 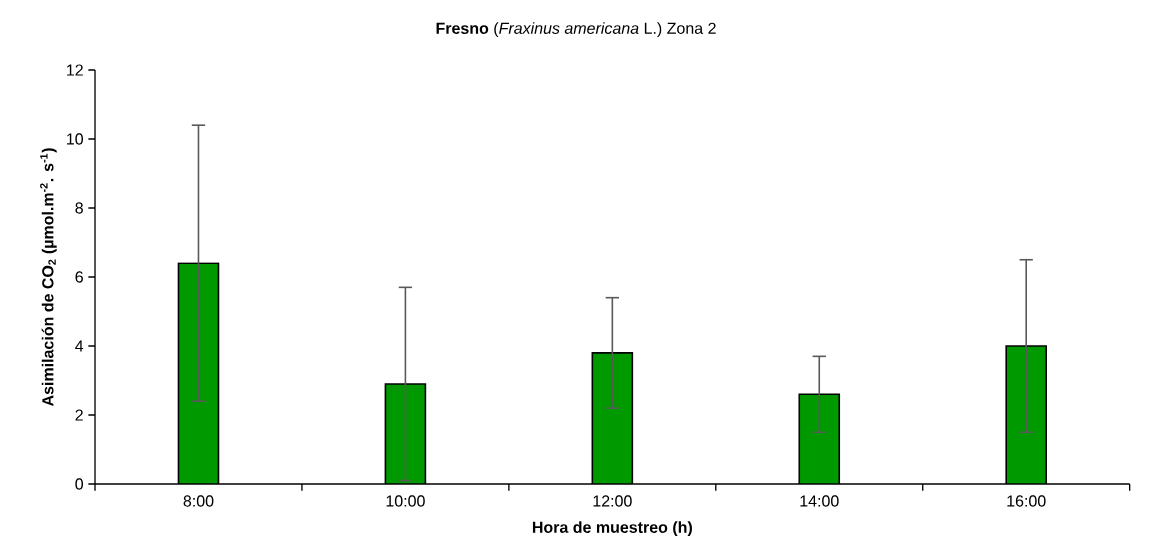 I want to click on y-tick-label: 0, so click(x=79, y=484).